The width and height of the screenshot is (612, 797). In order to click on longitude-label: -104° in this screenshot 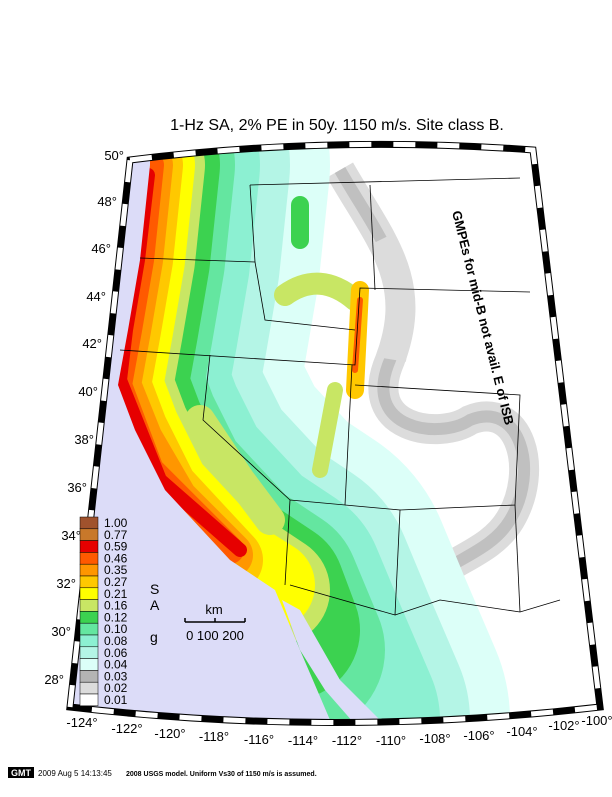, I will do `click(521, 731)`.